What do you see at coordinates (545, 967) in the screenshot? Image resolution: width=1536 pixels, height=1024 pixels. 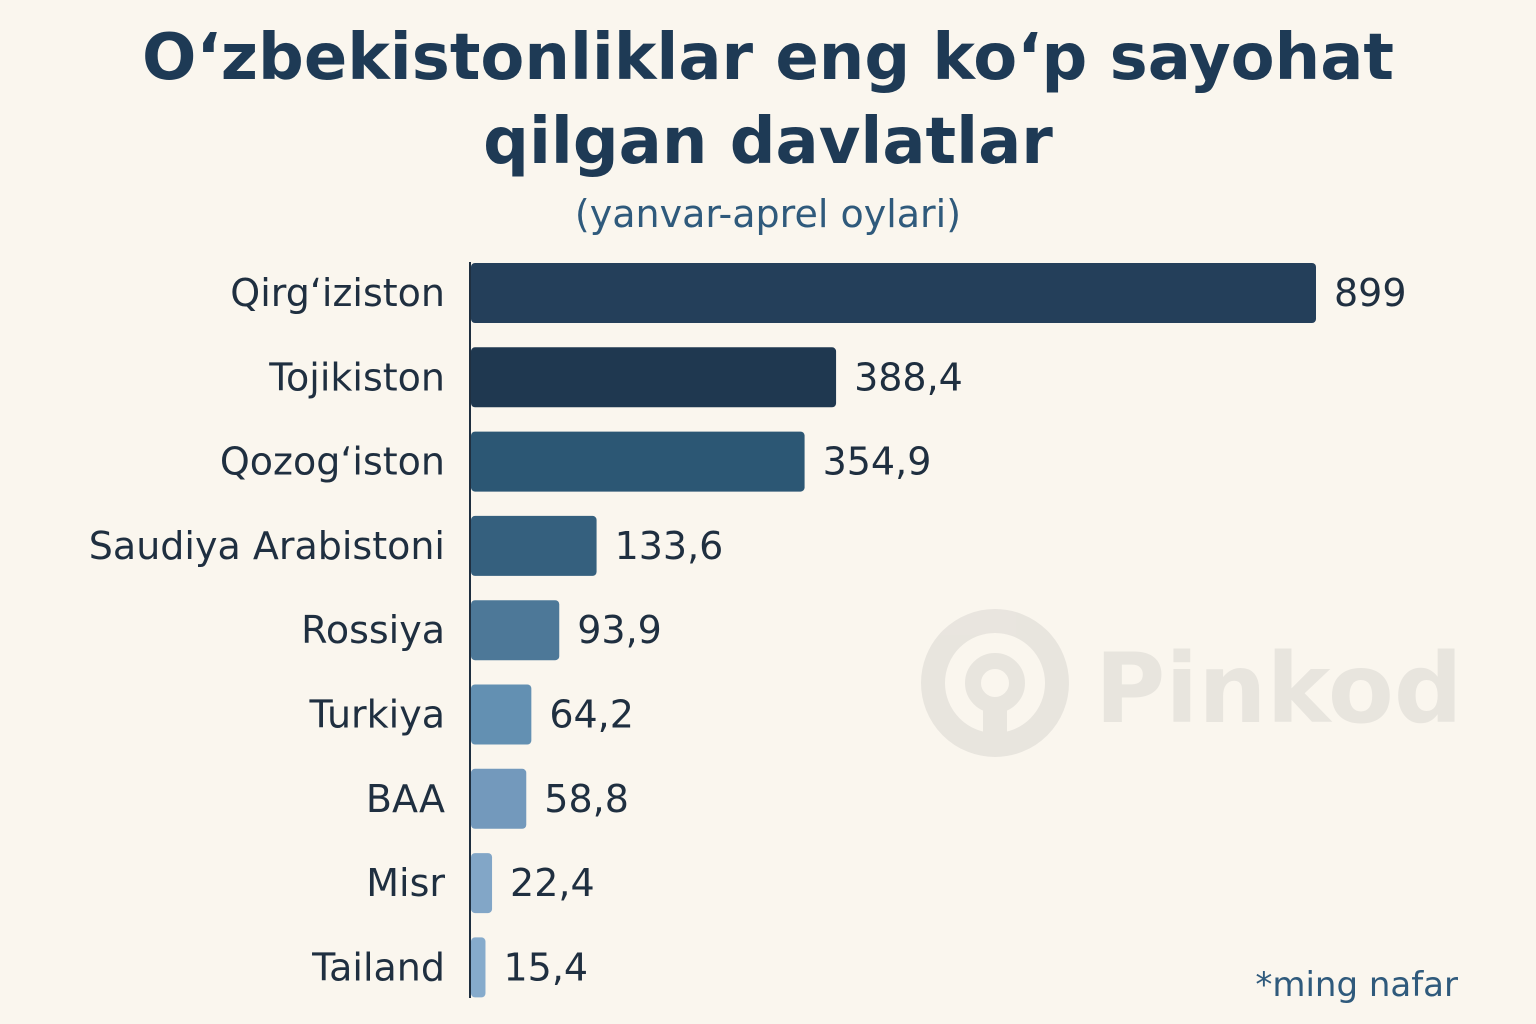 I see `value-label: 15,4` at bounding box center [545, 967].